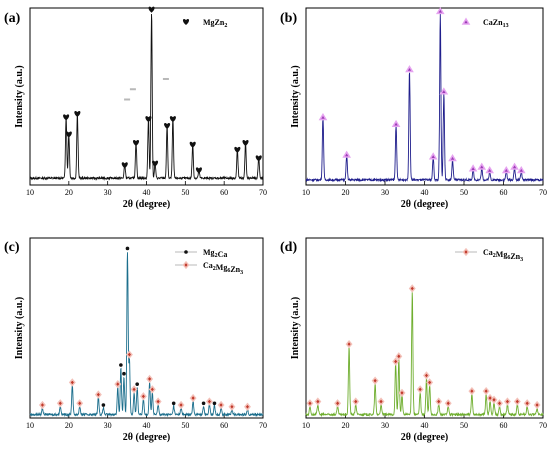 This screenshot has width=550, height=451. Describe the element at coordinates (424, 355) in the screenshot. I see `xrd-trace` at that location.